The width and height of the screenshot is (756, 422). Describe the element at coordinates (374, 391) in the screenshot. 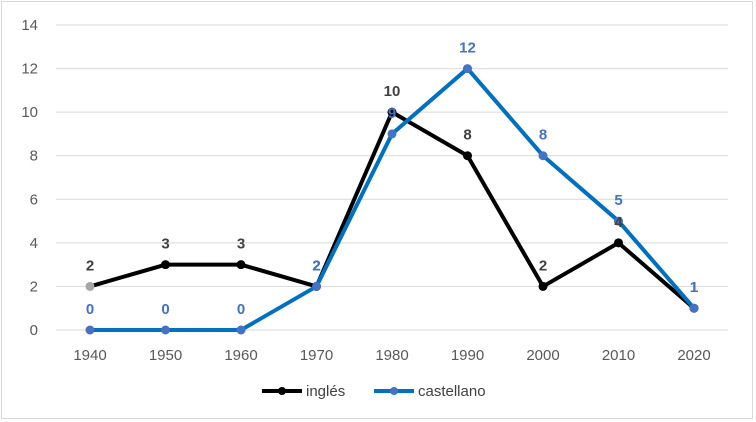

I see `legend: inglés castellano` at that location.